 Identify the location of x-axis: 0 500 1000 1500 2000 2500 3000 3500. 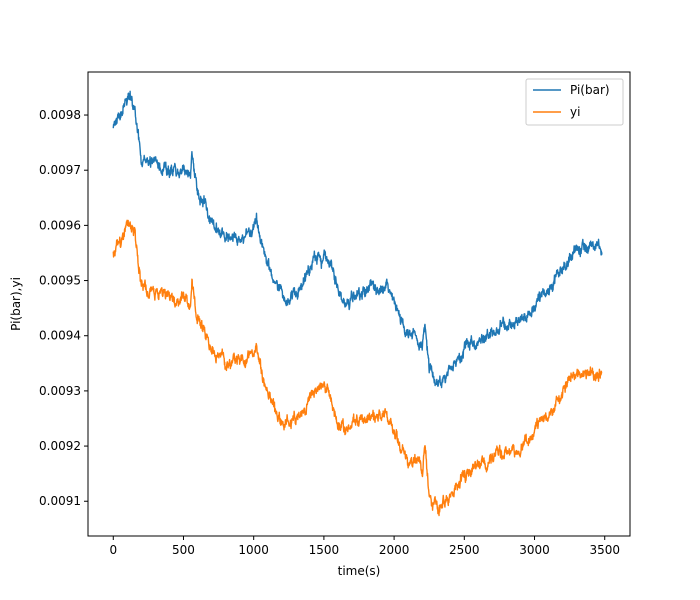
(364, 546).